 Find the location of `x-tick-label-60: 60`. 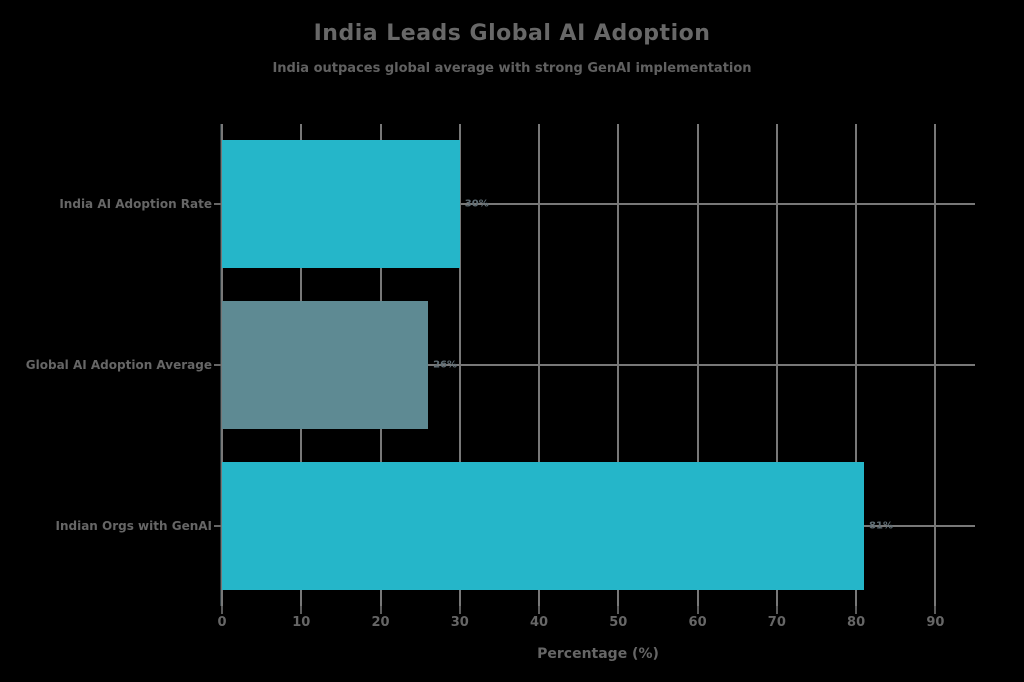

x-tick-label-60: 60 is located at coordinates (697, 622).